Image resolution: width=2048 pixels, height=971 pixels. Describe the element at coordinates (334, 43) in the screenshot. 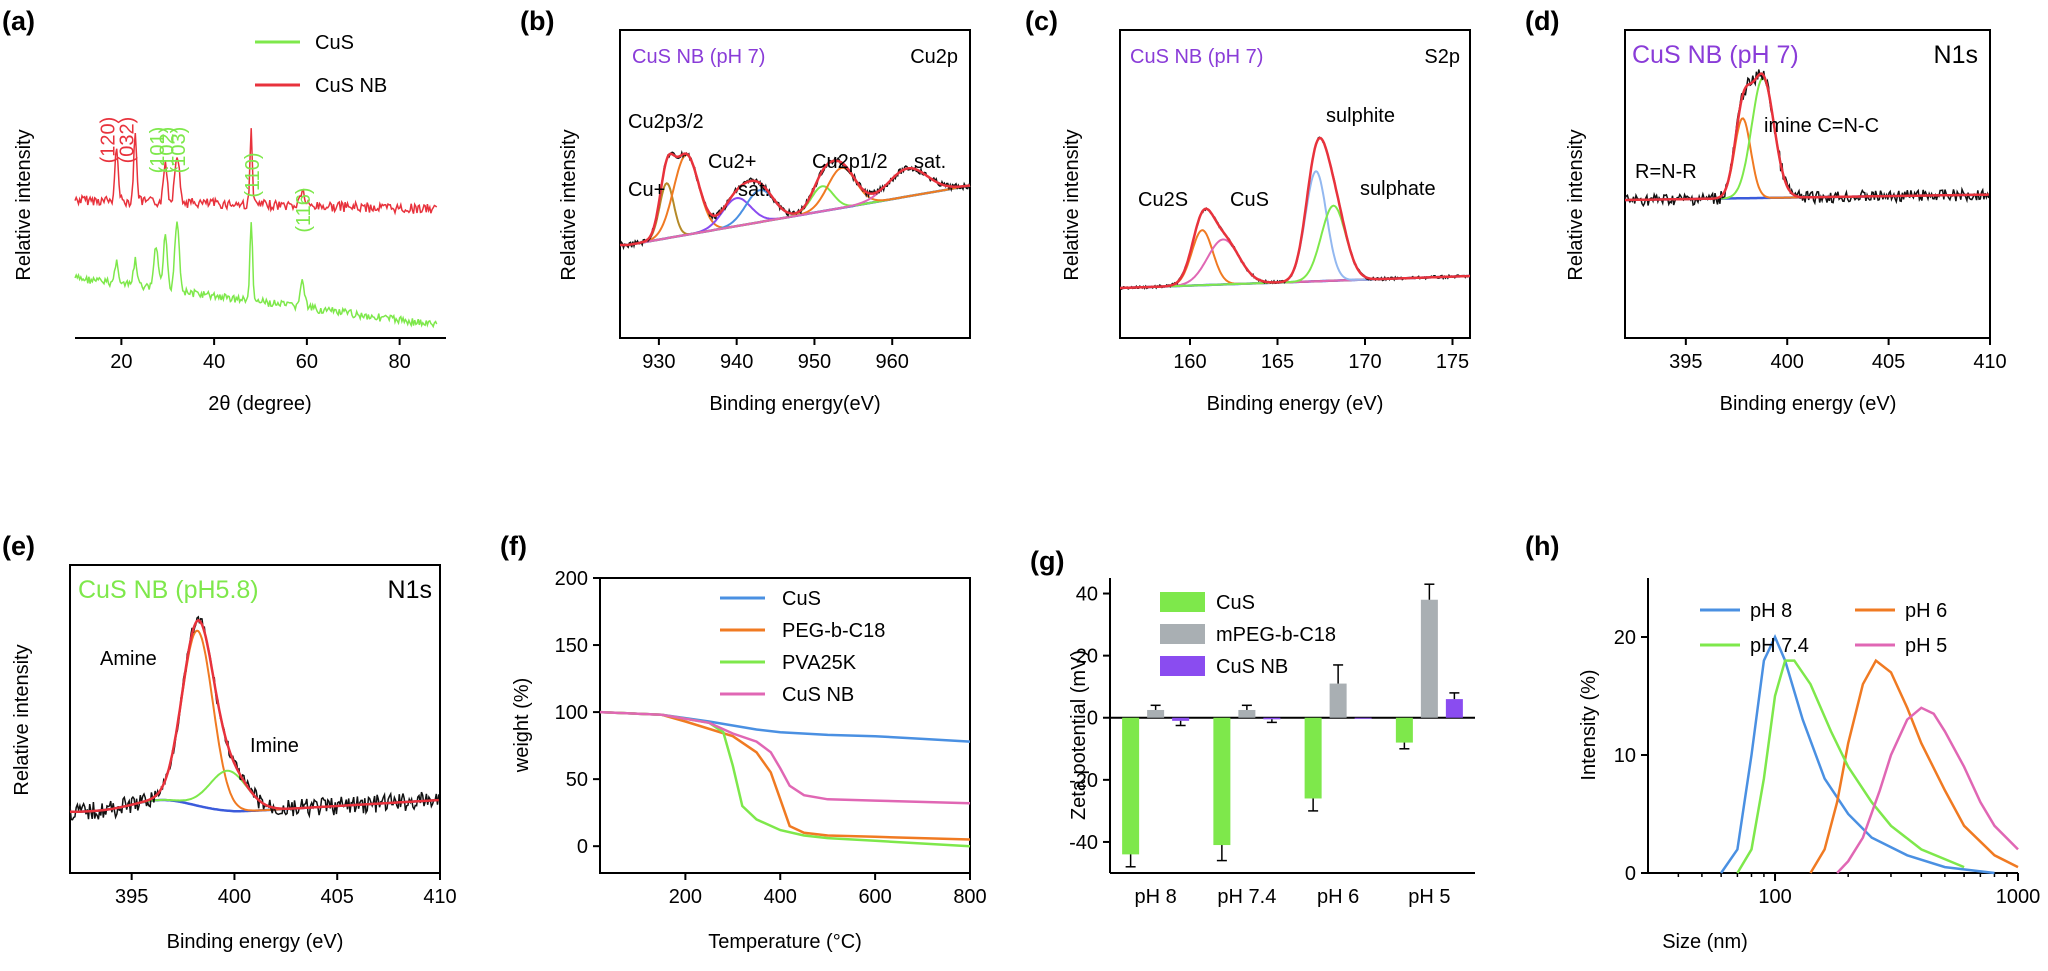

I see `legend-label-cus: CuS` at that location.